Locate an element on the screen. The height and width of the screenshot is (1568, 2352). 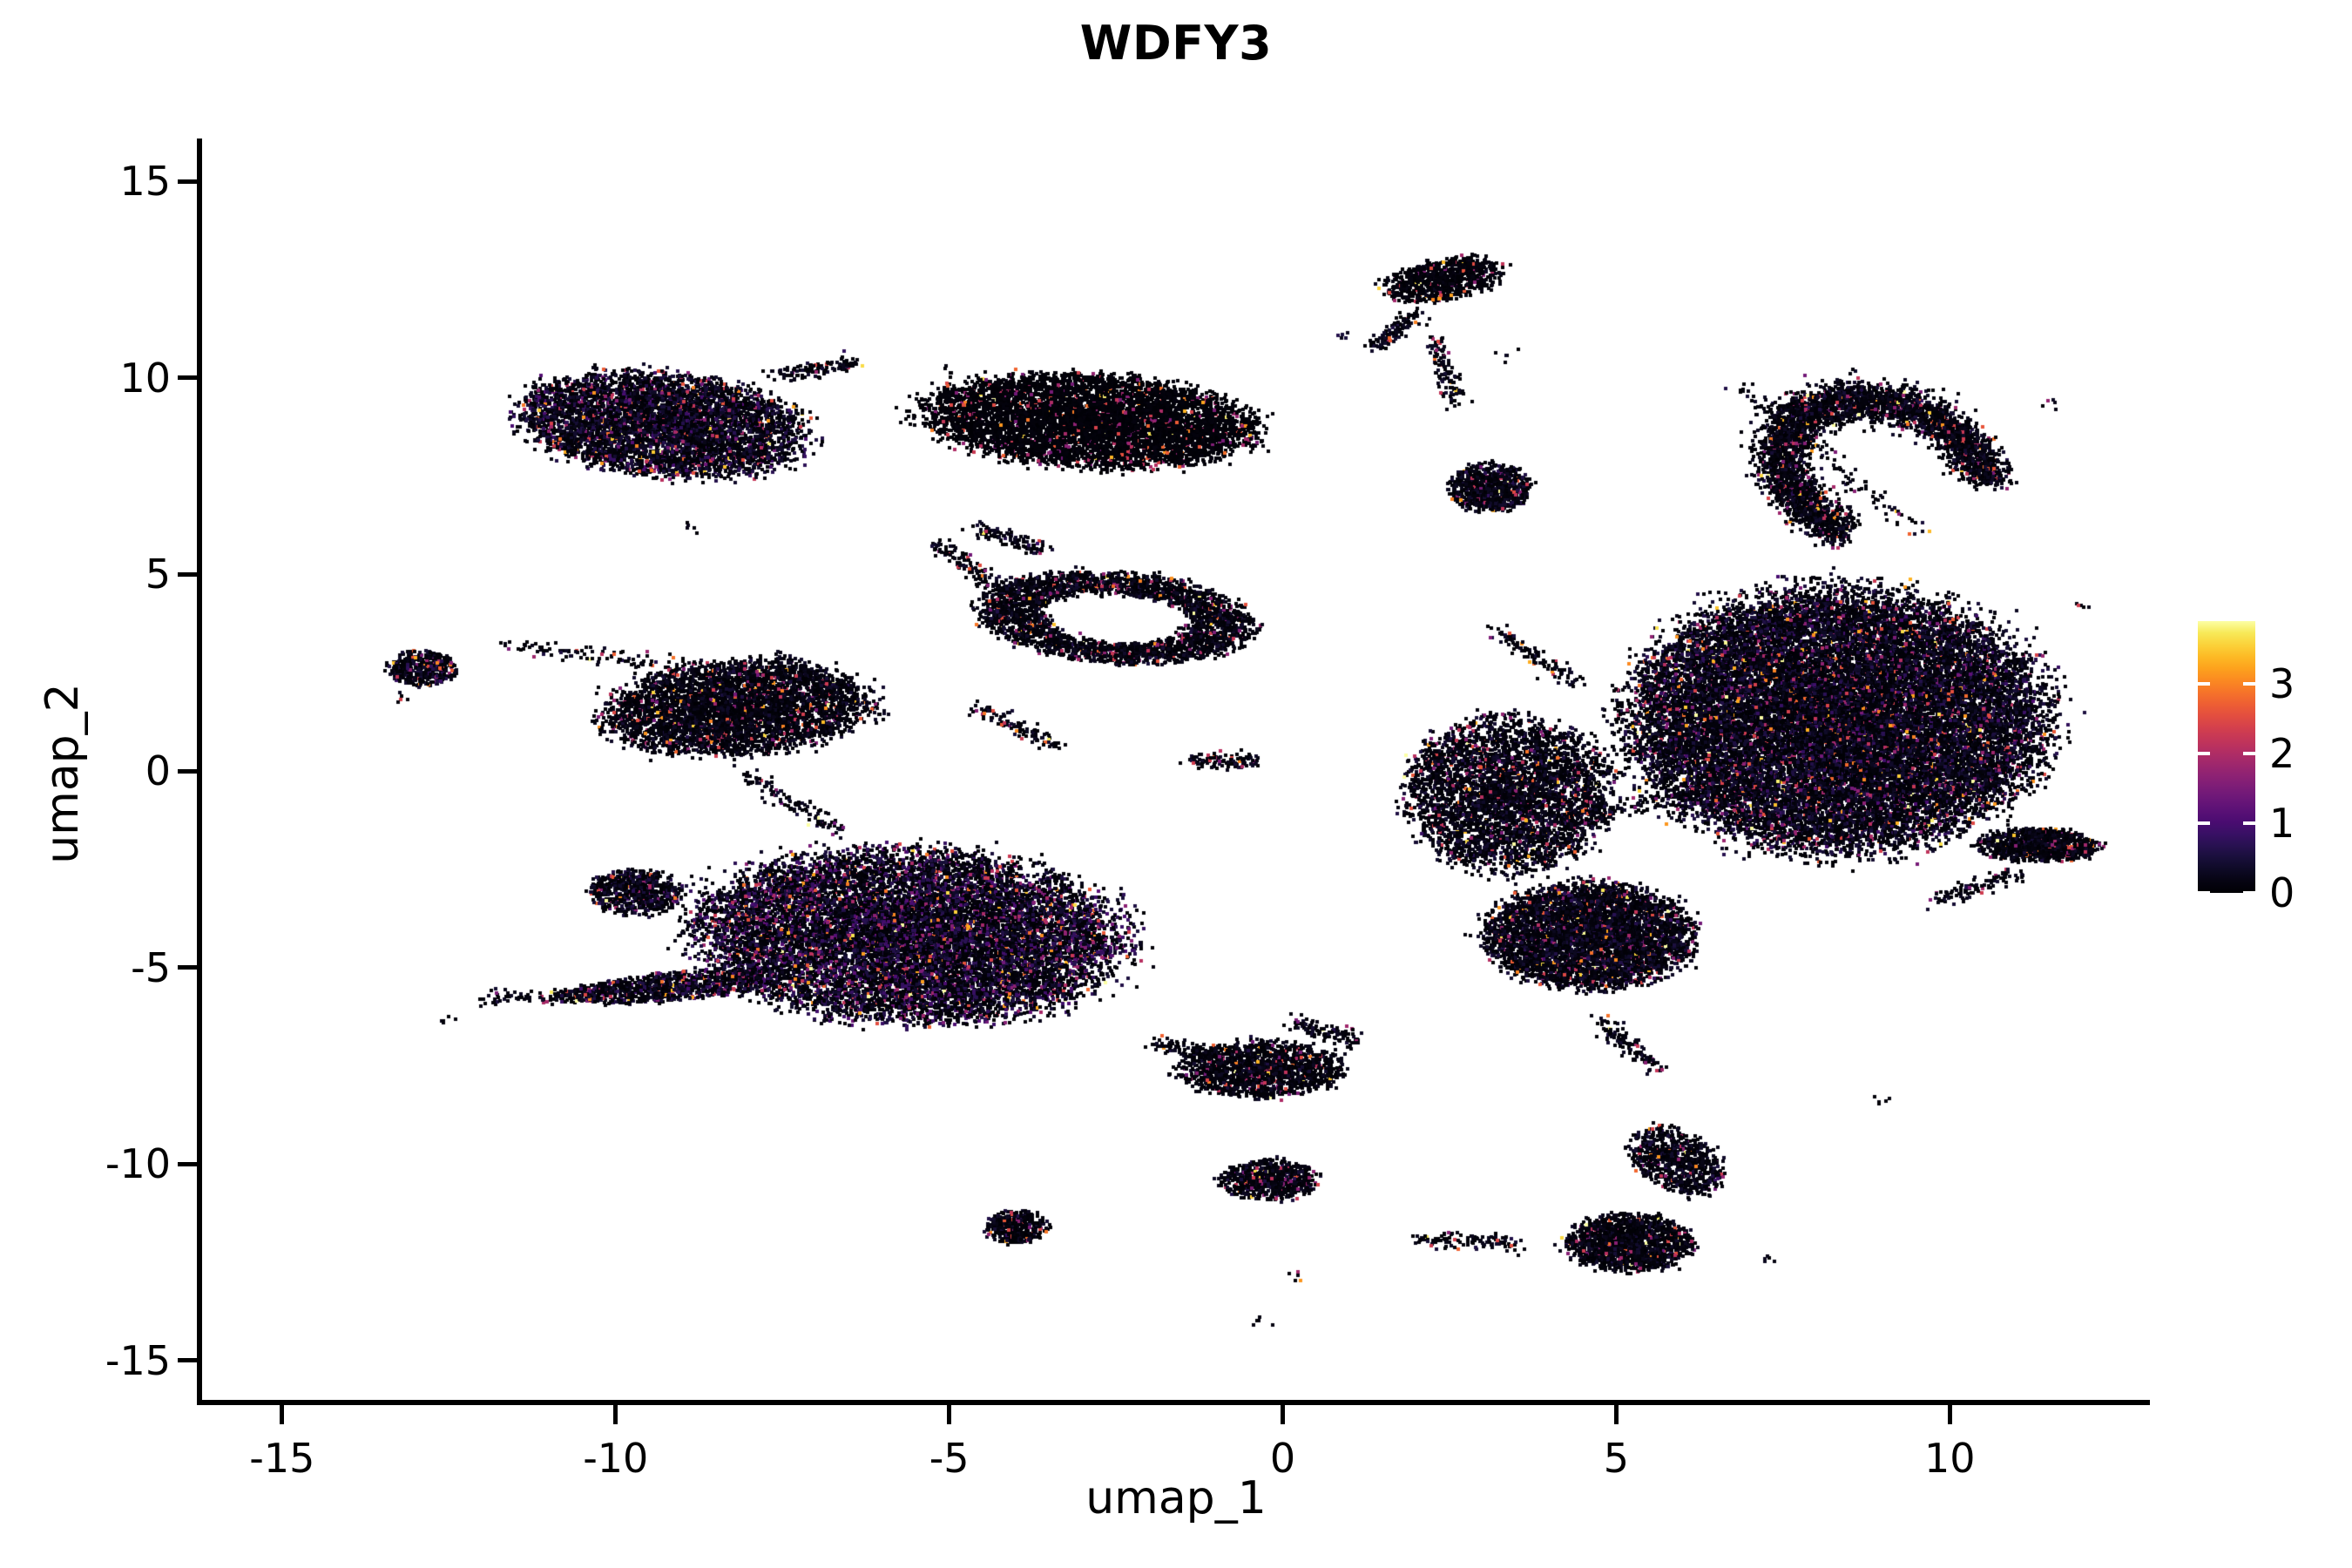
colorbar: 3 2 1 0 is located at coordinates (2275, 768).